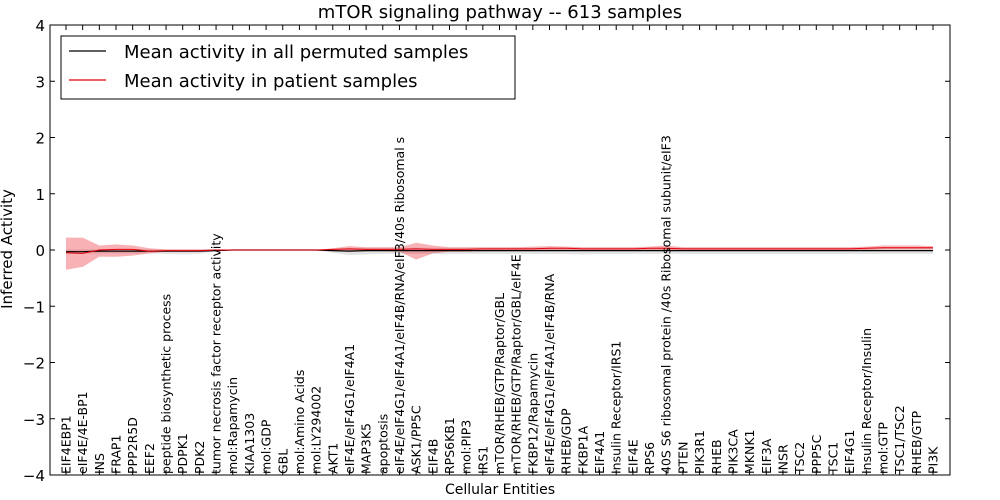 The height and width of the screenshot is (500, 1000). I want to click on x-tick-label: RHEB, so click(716, 456).